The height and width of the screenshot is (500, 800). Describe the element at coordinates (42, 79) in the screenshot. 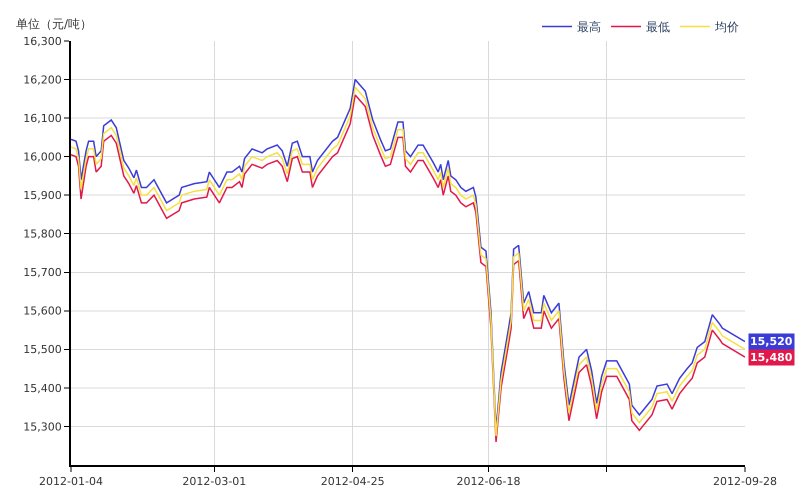

I see `y-tick-label: 16,200` at that location.